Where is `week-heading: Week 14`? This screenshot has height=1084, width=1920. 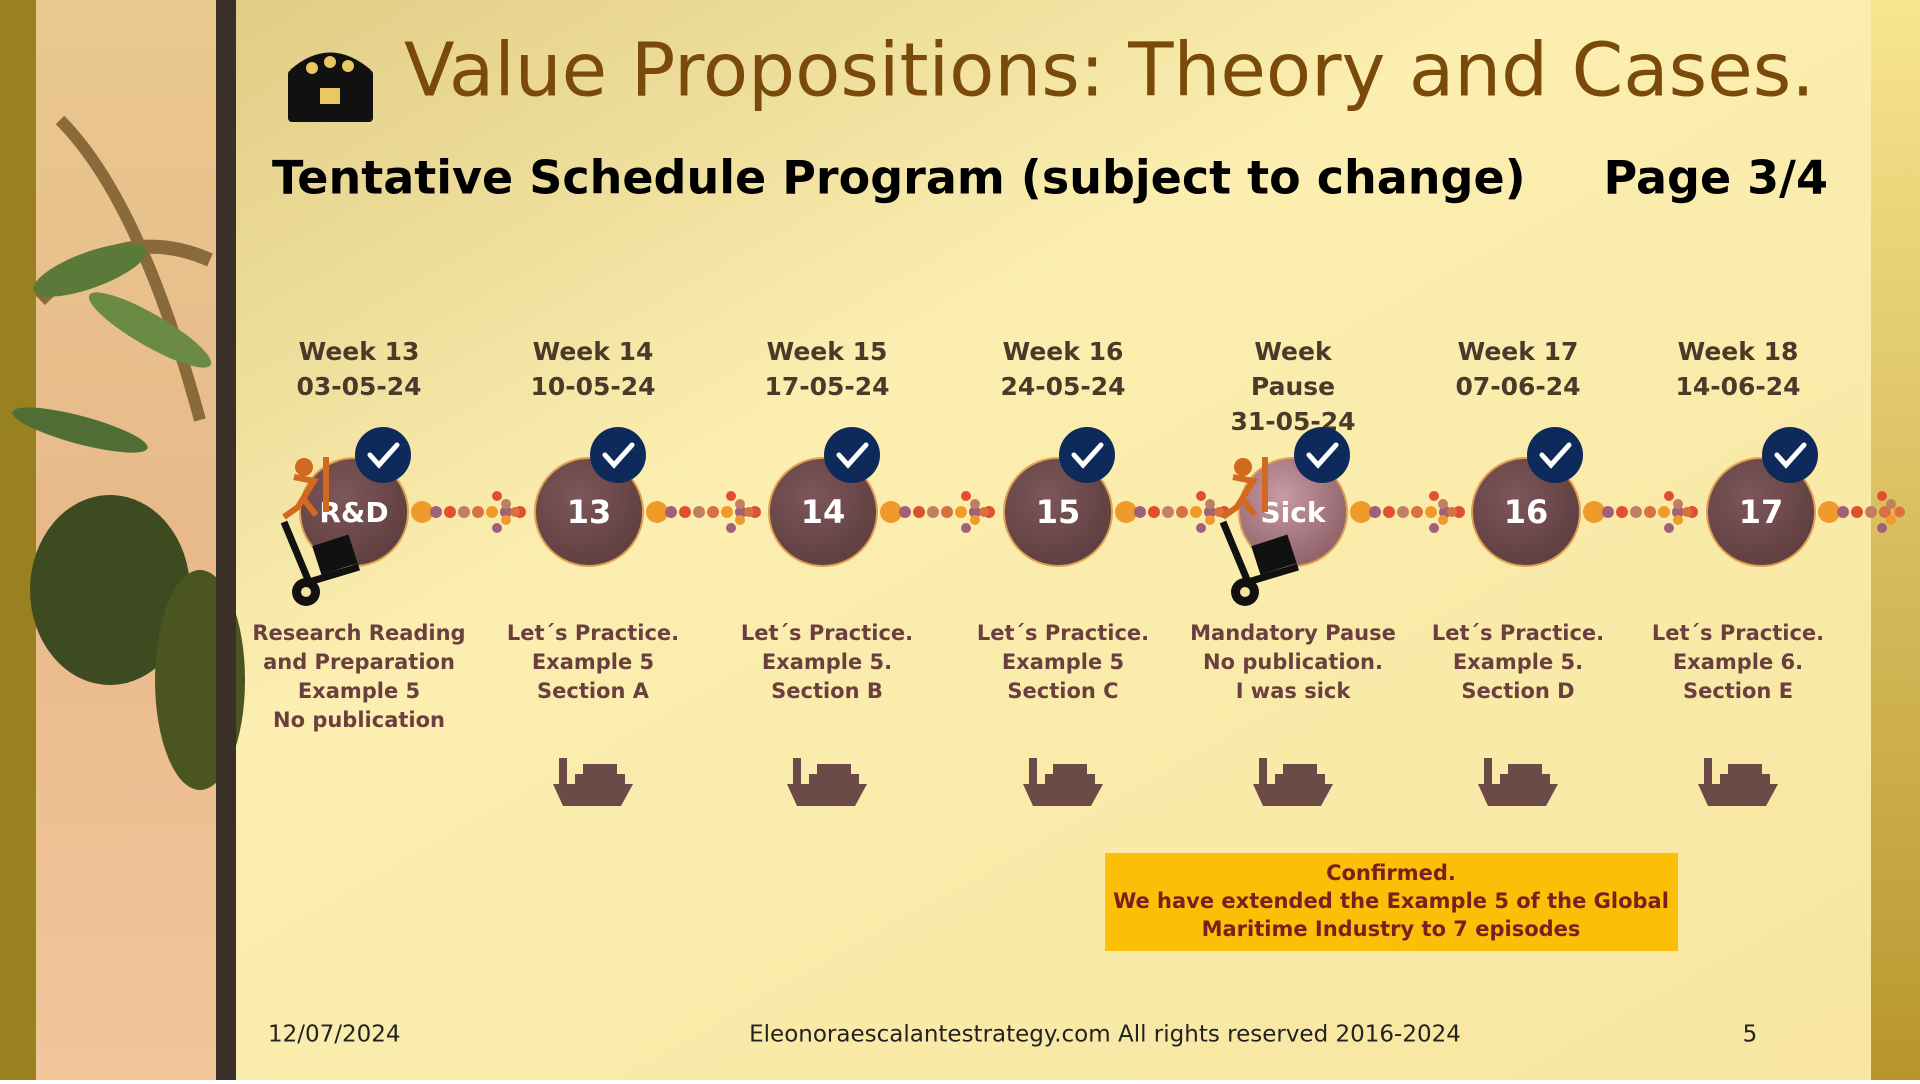
week-heading: Week 14 is located at coordinates (593, 351).